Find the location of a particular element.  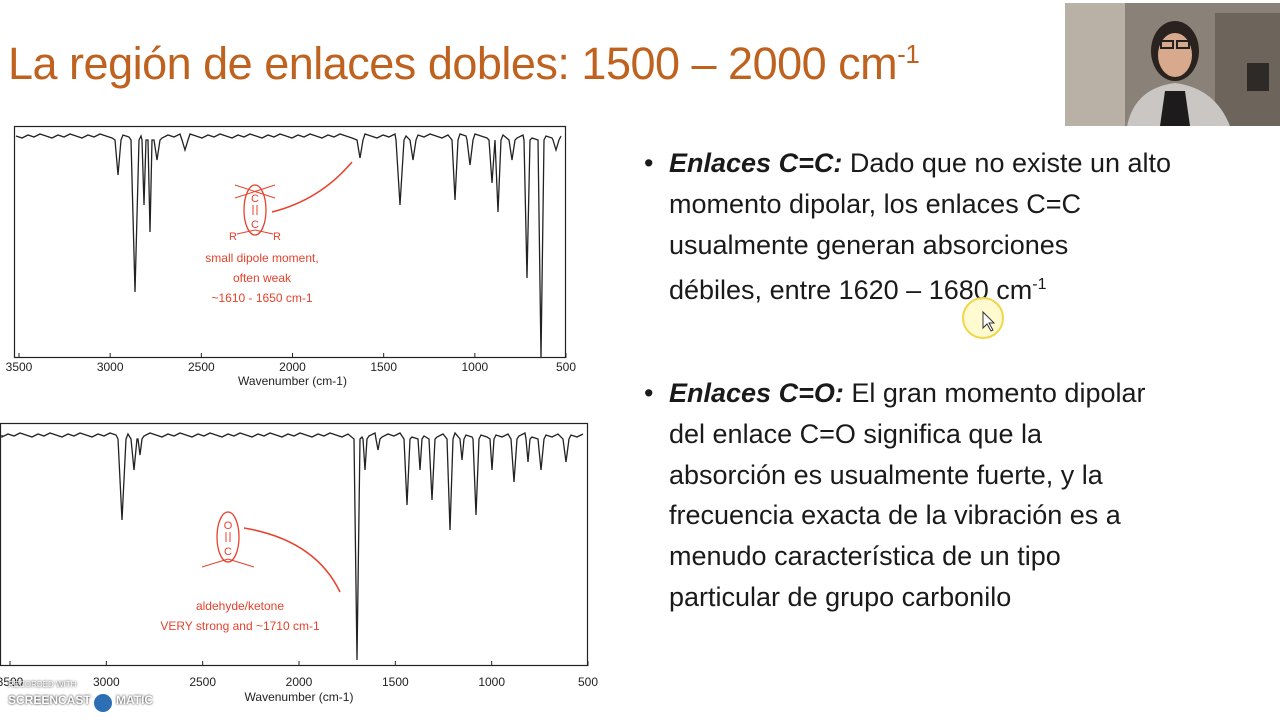

bullet-text: menudo característica de un tipo is located at coordinates (865, 556).